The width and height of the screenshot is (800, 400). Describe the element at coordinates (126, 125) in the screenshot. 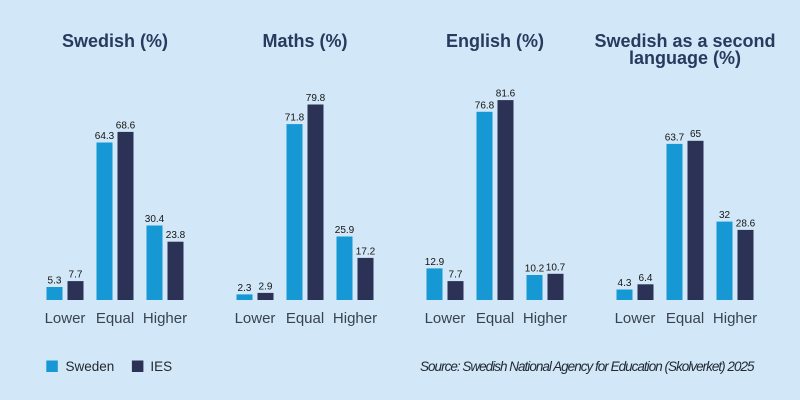

I see `svg-text: 68.6` at that location.